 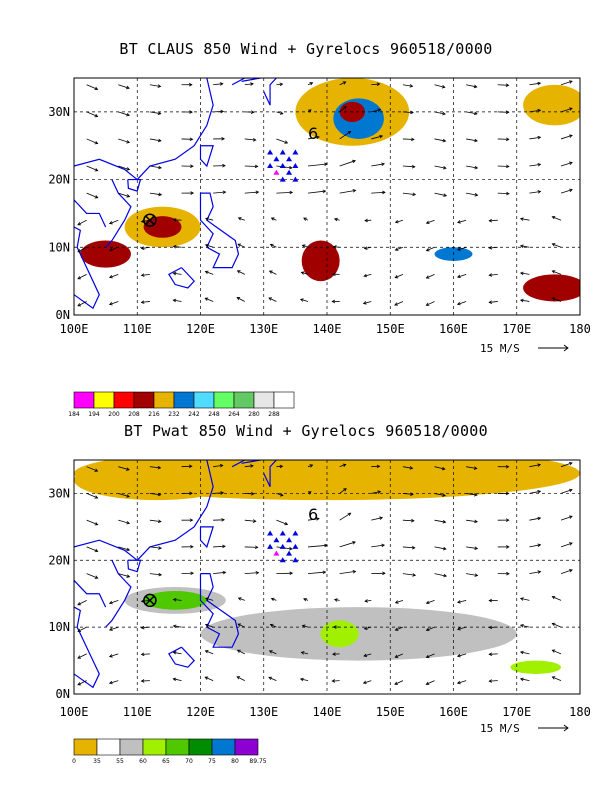 What do you see at coordinates (166, 761) in the screenshot?
I see `colorbar-label: 65` at bounding box center [166, 761].